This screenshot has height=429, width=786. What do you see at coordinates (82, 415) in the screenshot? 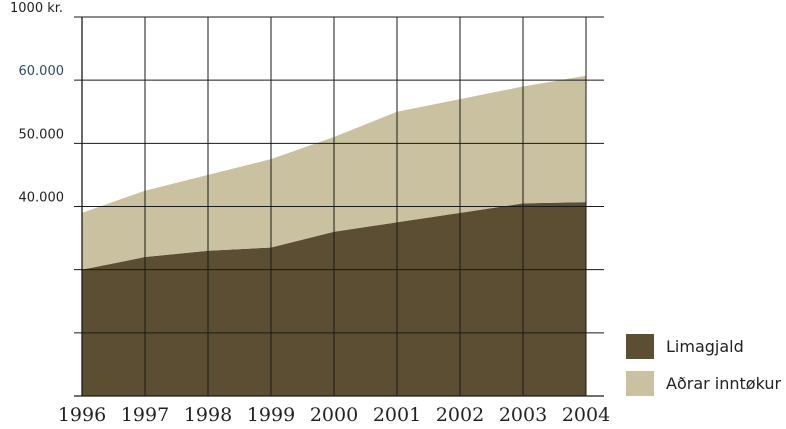
I see `x-tick-label: 1996` at bounding box center [82, 415].